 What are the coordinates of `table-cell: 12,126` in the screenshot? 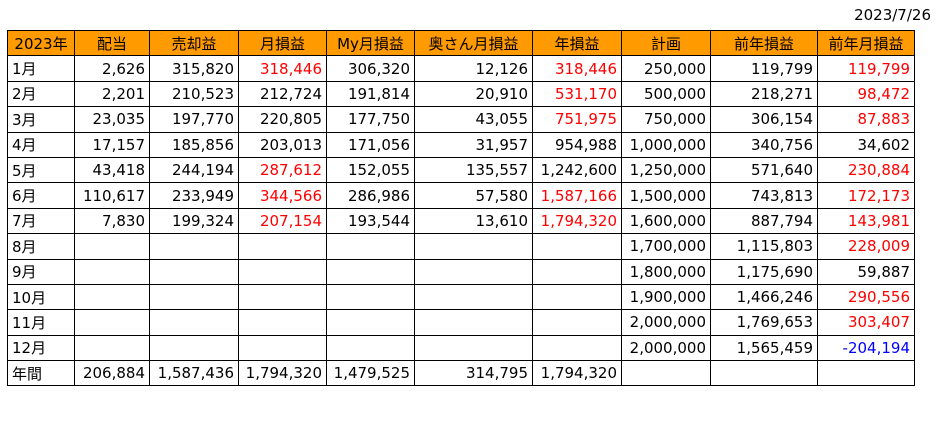 It's located at (473, 68).